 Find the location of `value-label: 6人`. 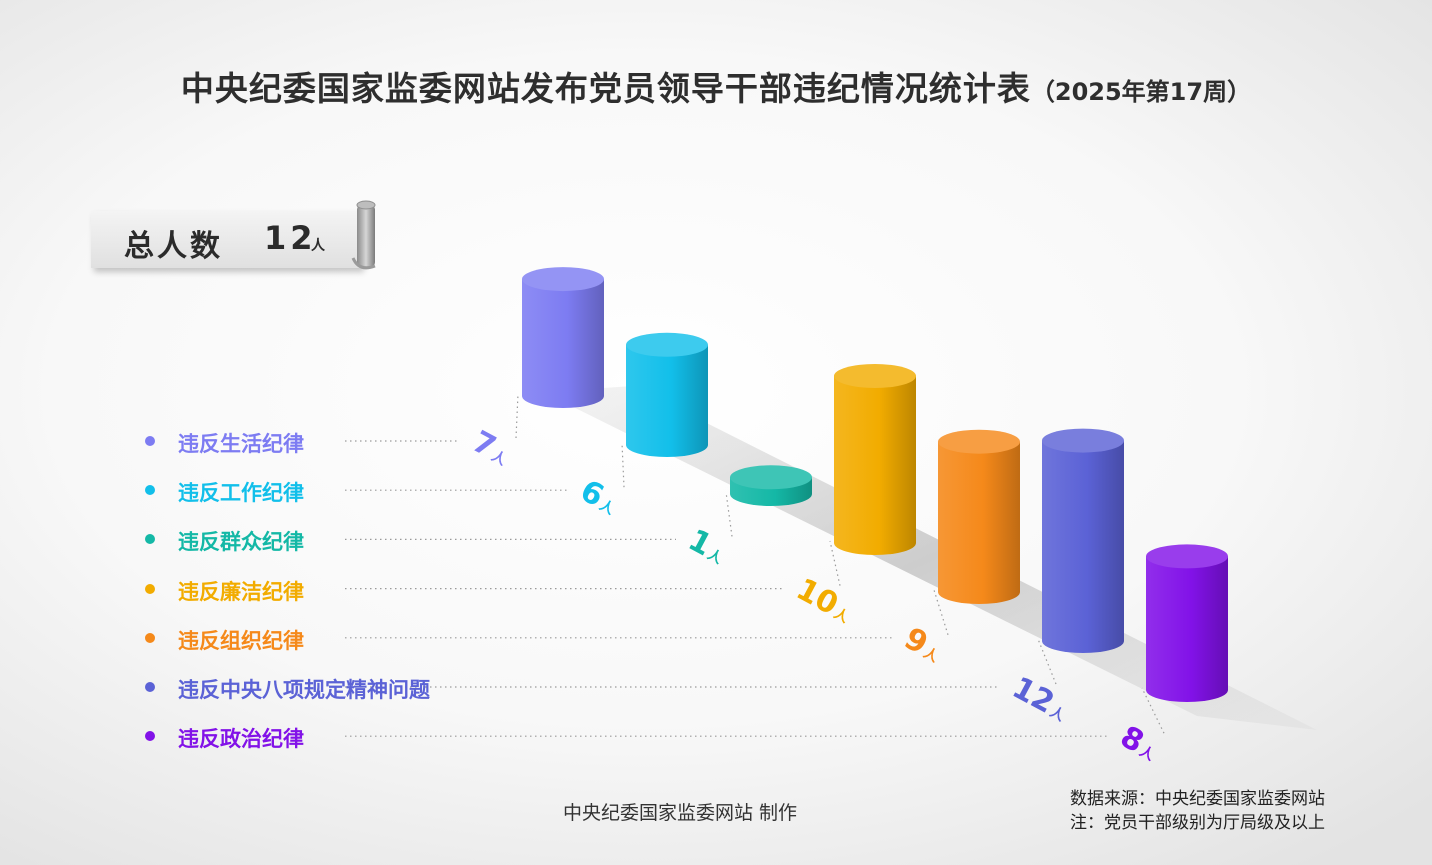

value-label: 6人 is located at coordinates (599, 497).